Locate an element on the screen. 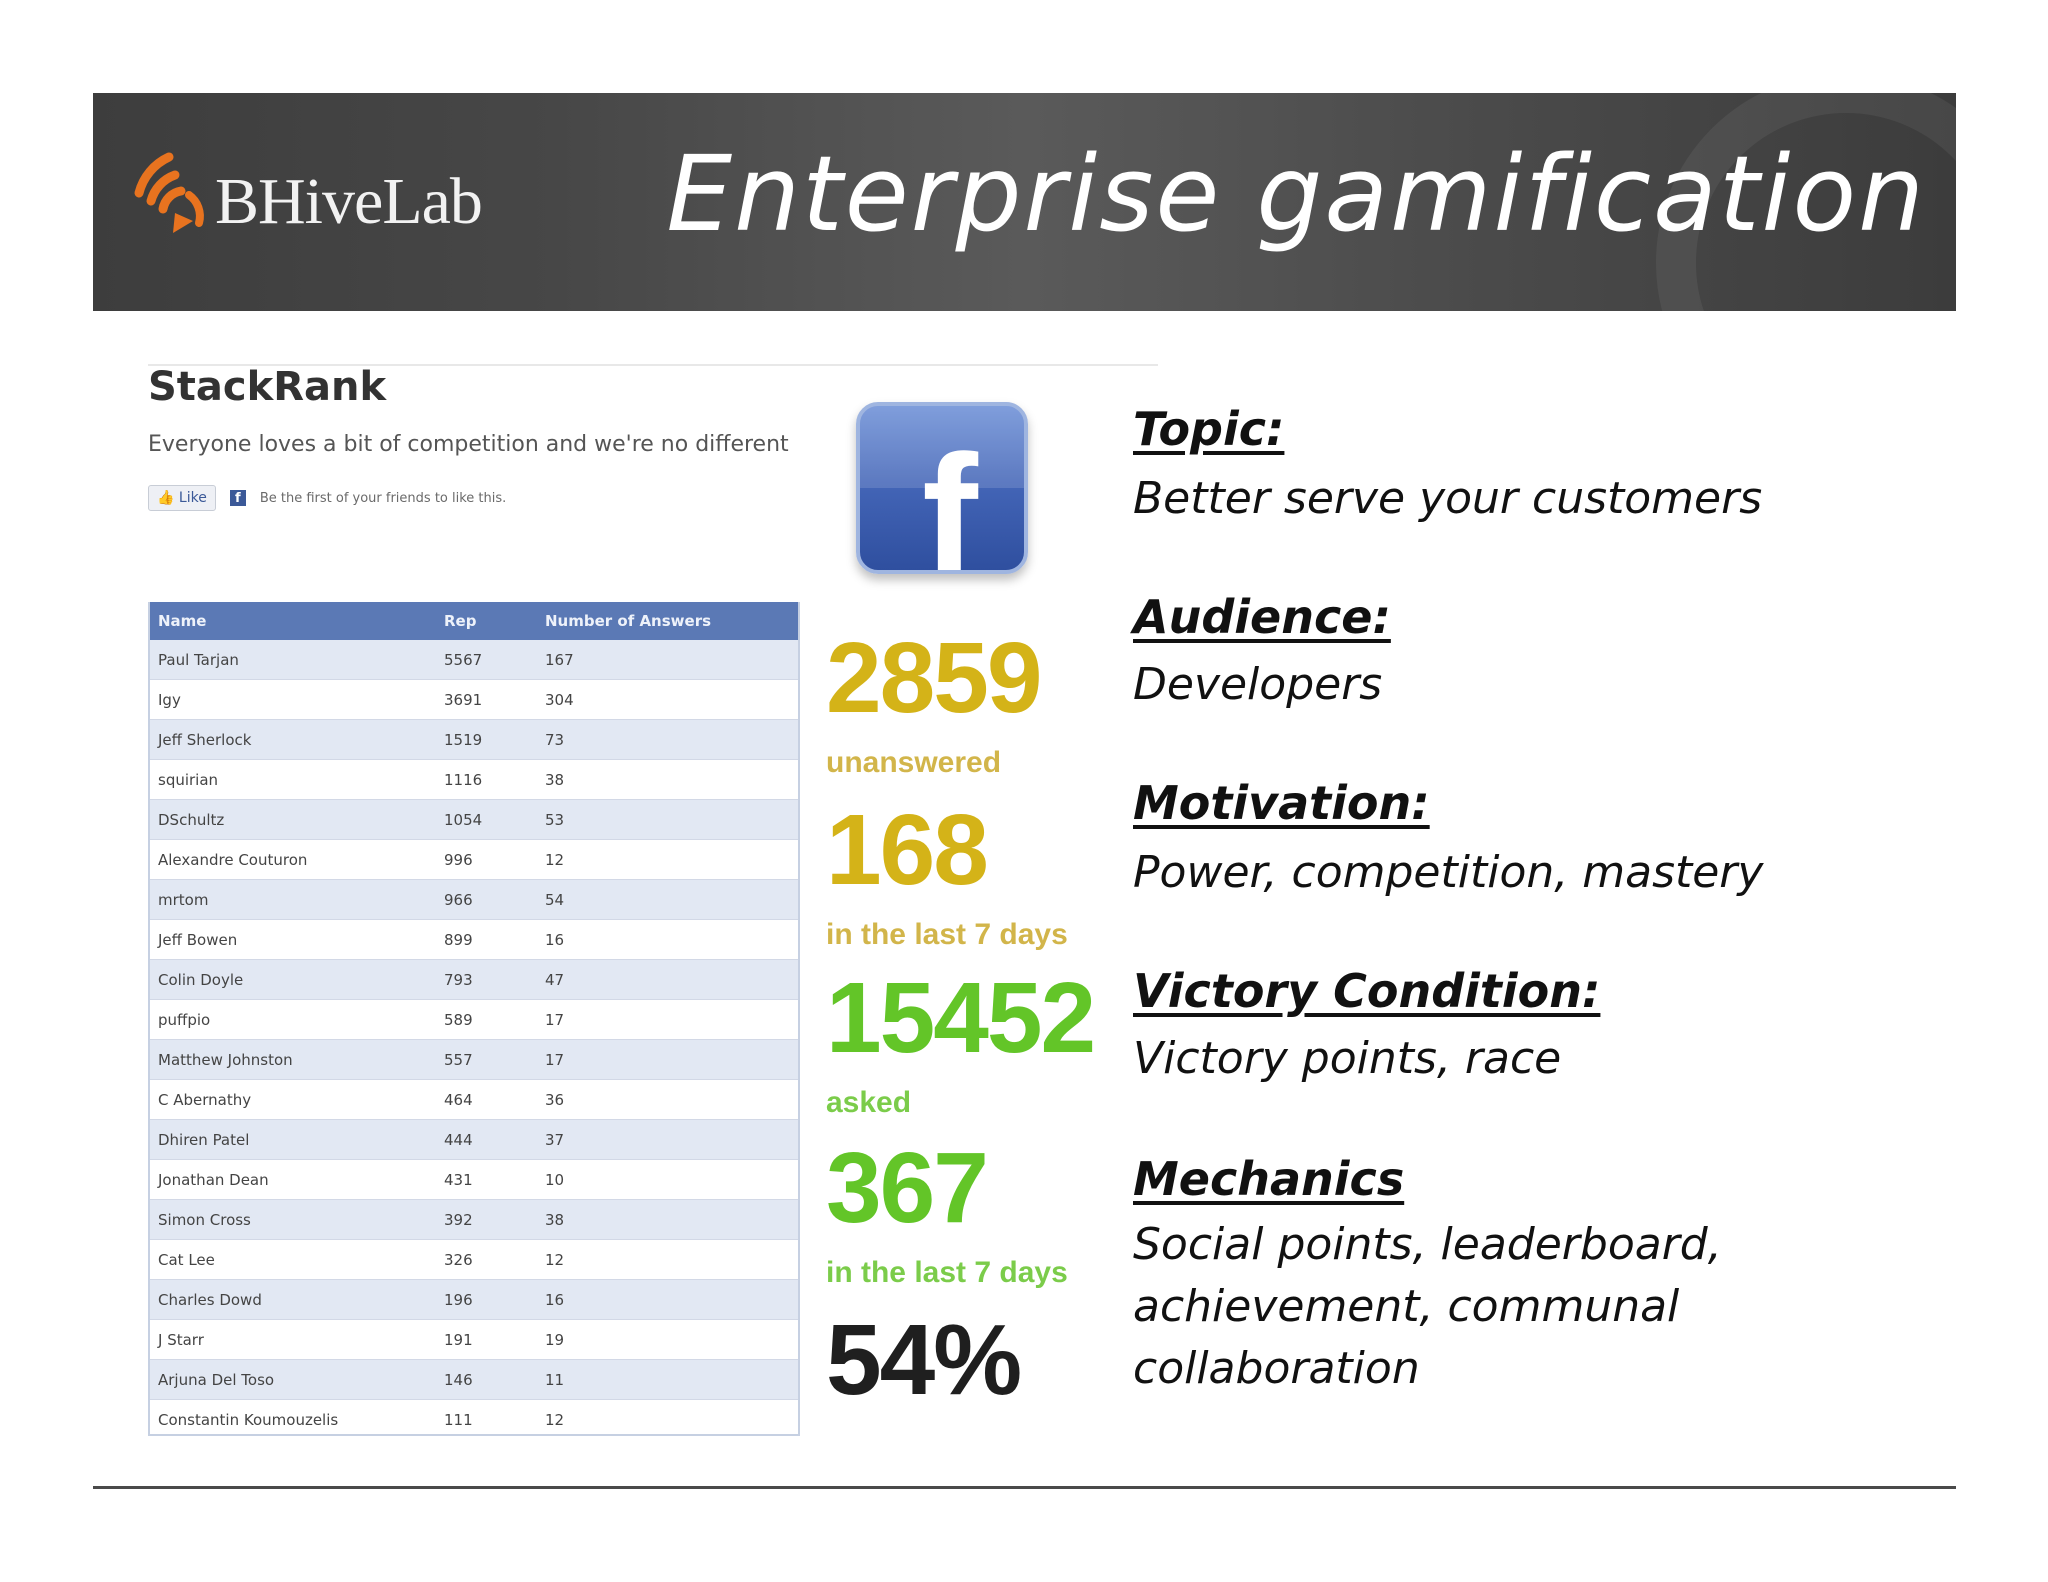 This screenshot has width=2048, height=1582. cell-rep: 326 is located at coordinates (486, 1259).